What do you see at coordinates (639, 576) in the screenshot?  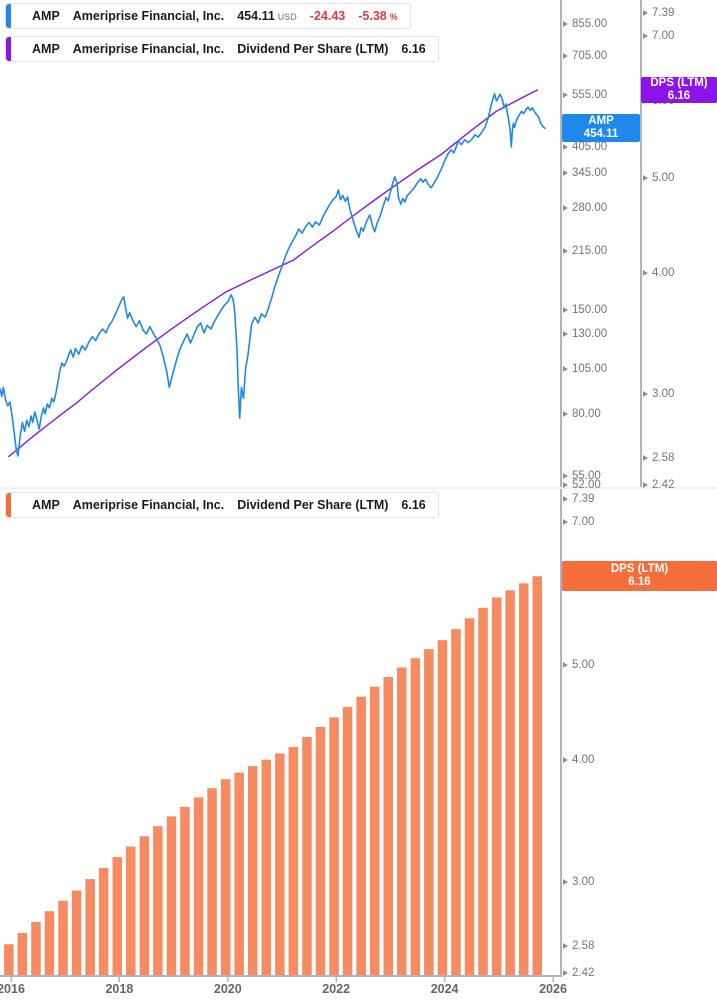 I see `dps-bar-last-value-badge: DPS (LTM) 6.16` at bounding box center [639, 576].